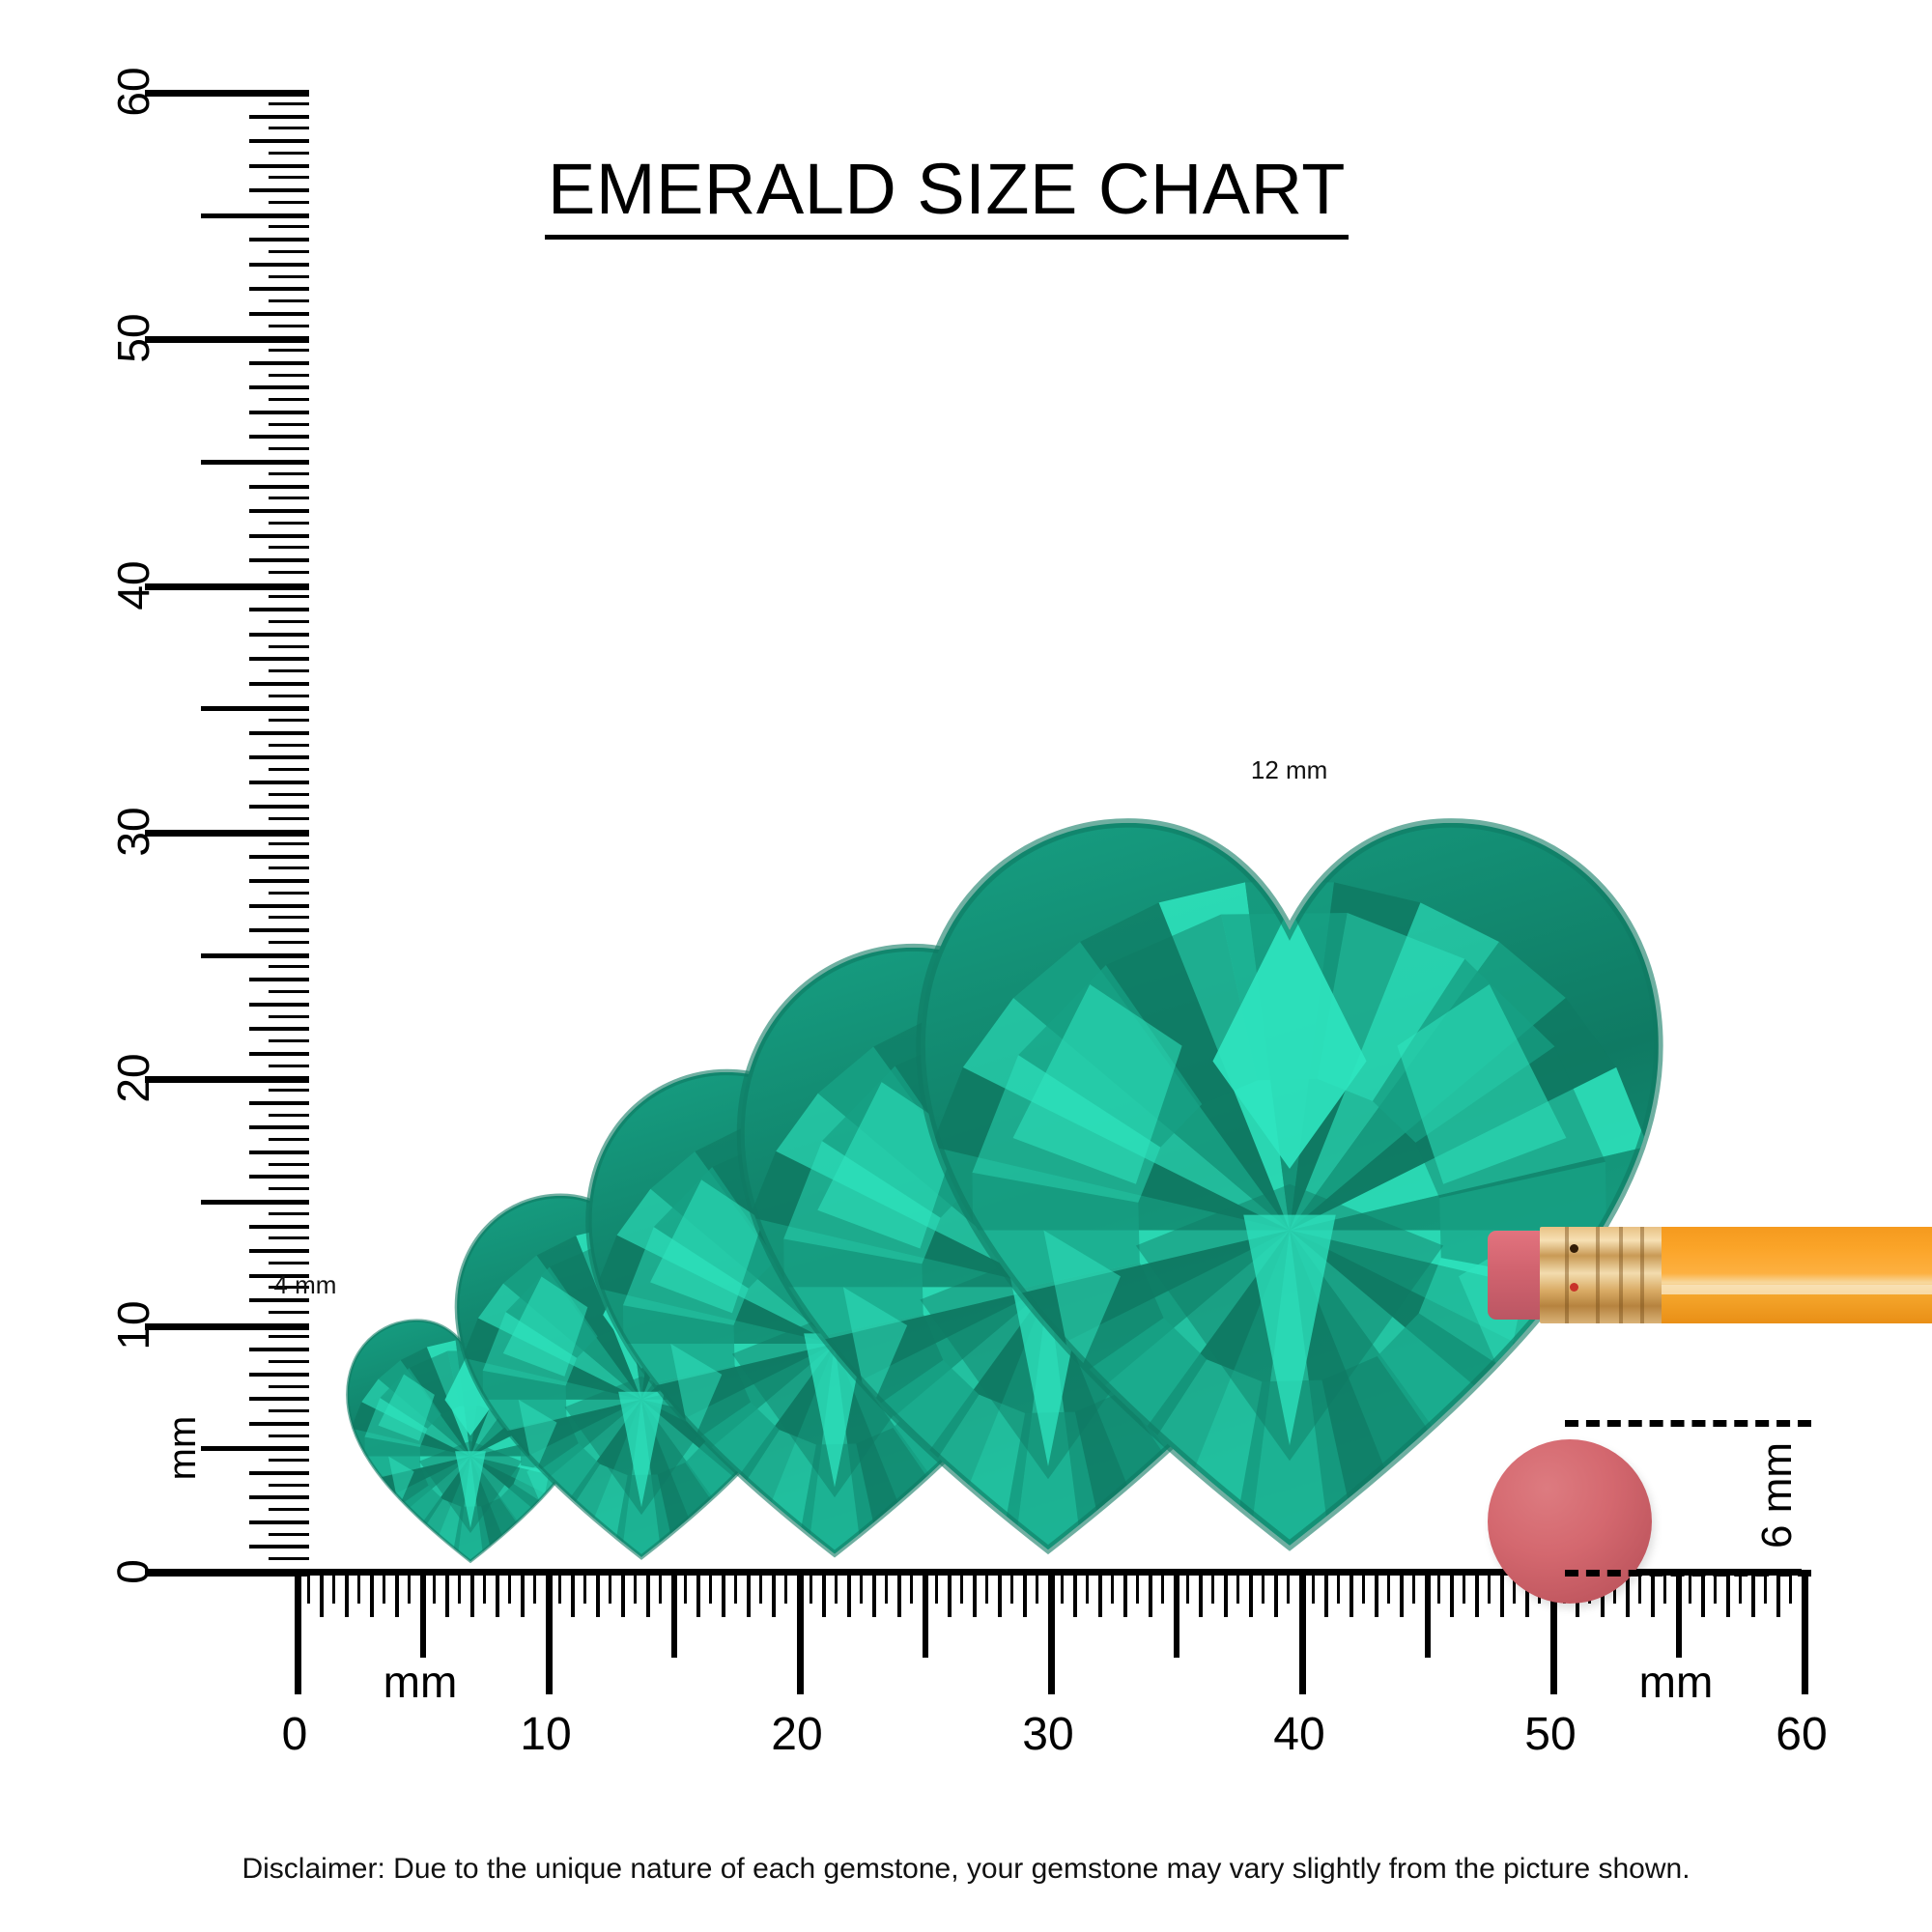  What do you see at coordinates (1688, 1423) in the screenshot?
I see `measurement-dash-top` at bounding box center [1688, 1423].